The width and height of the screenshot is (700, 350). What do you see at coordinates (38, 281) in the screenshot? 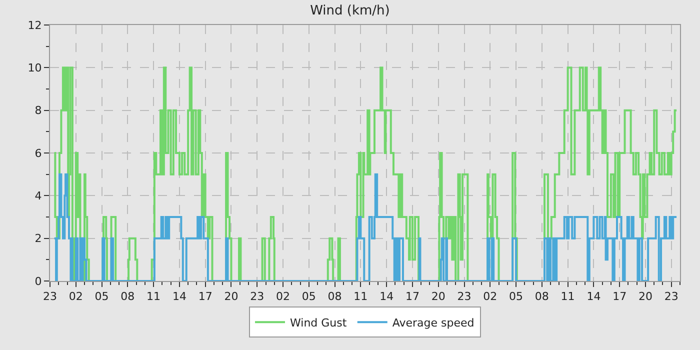
I see `y-tick-label: 0` at bounding box center [38, 281].